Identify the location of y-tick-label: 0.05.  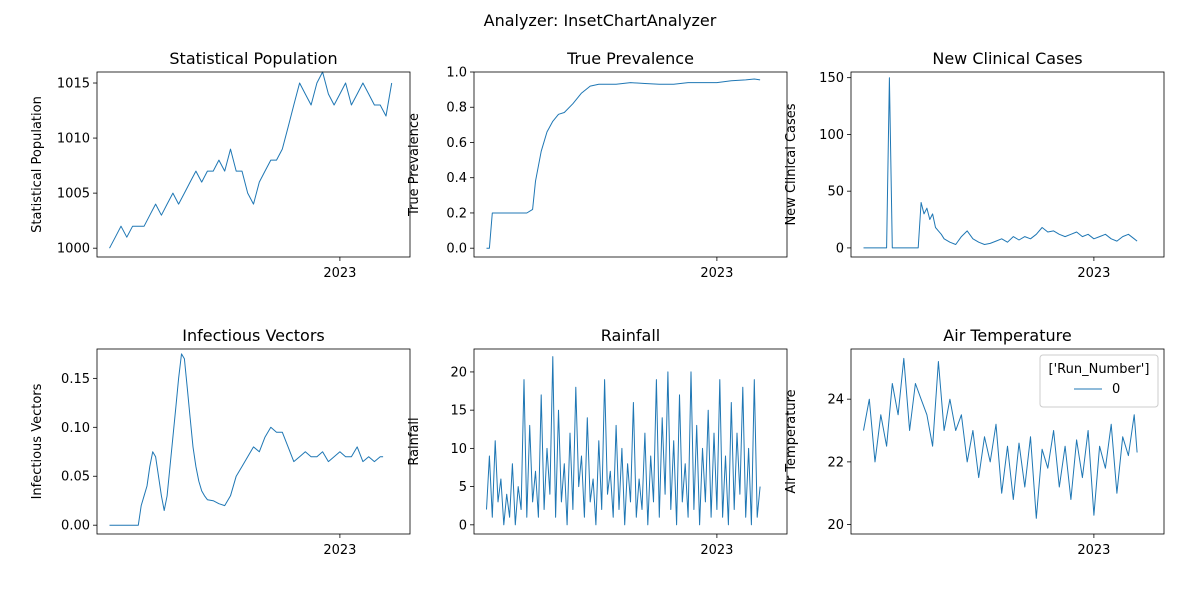
(75, 477).